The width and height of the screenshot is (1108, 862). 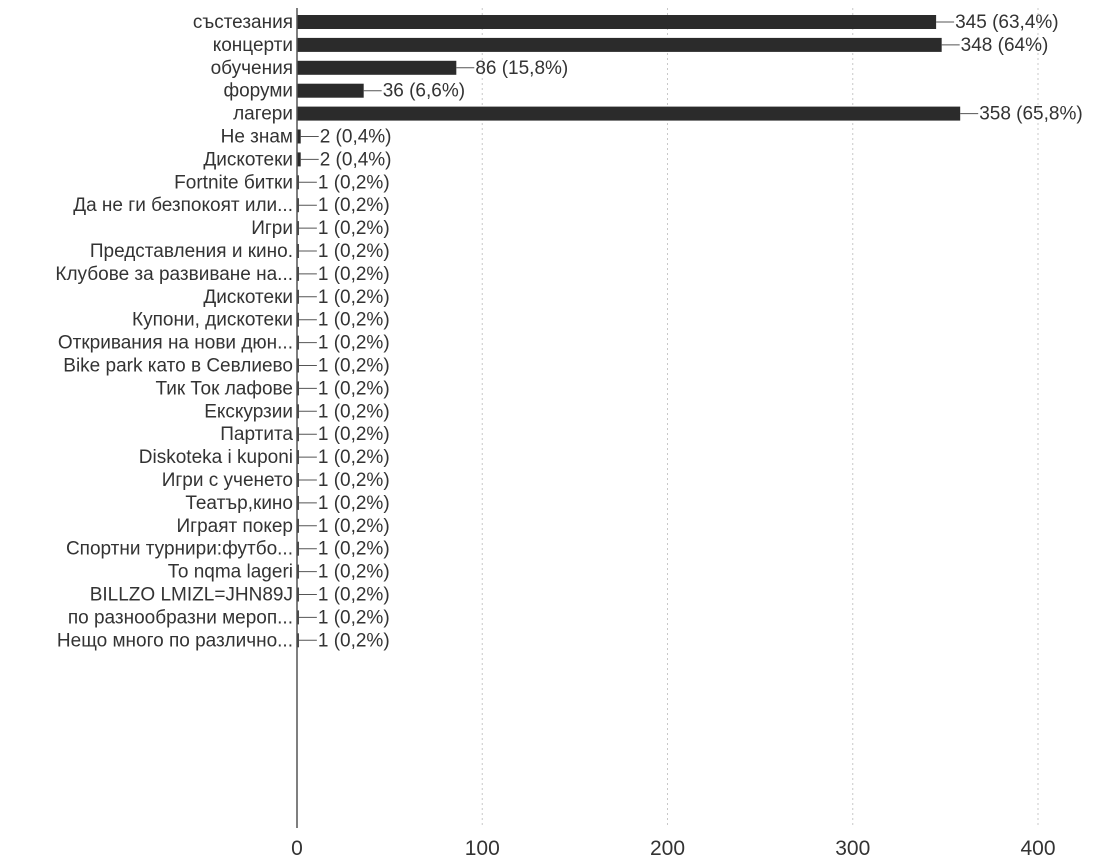 I want to click on x-tick-label: 100, so click(x=482, y=848).